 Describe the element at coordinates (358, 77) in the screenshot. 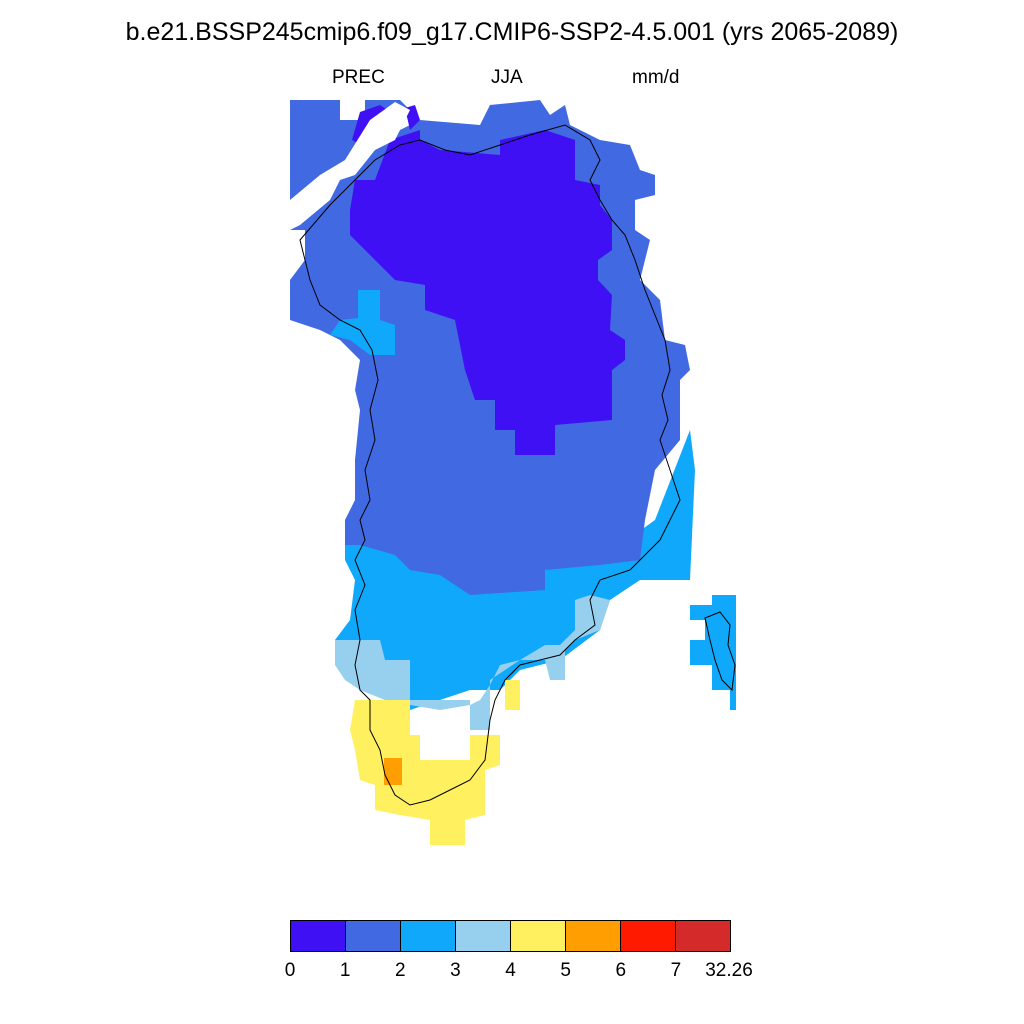

I see `variable-label: PREC` at that location.